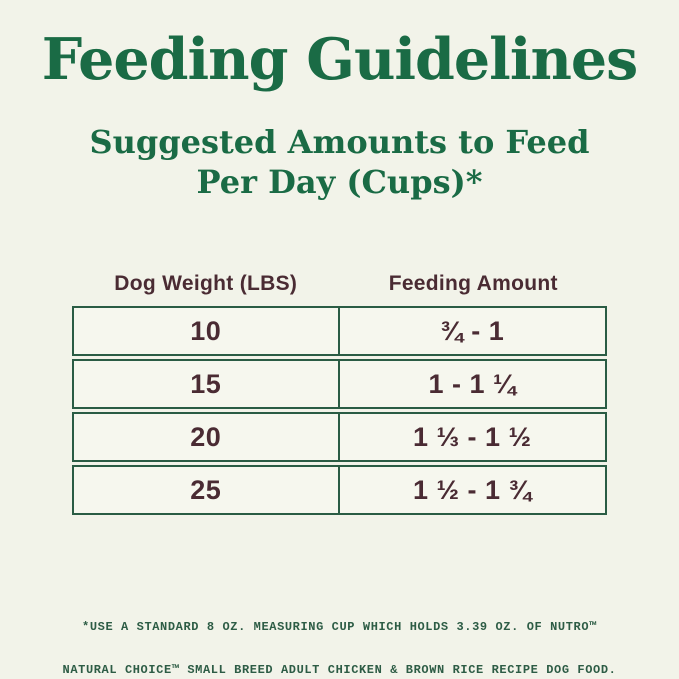  I want to click on table-row: 25 1 ½ - 1 ¾, so click(339, 490).